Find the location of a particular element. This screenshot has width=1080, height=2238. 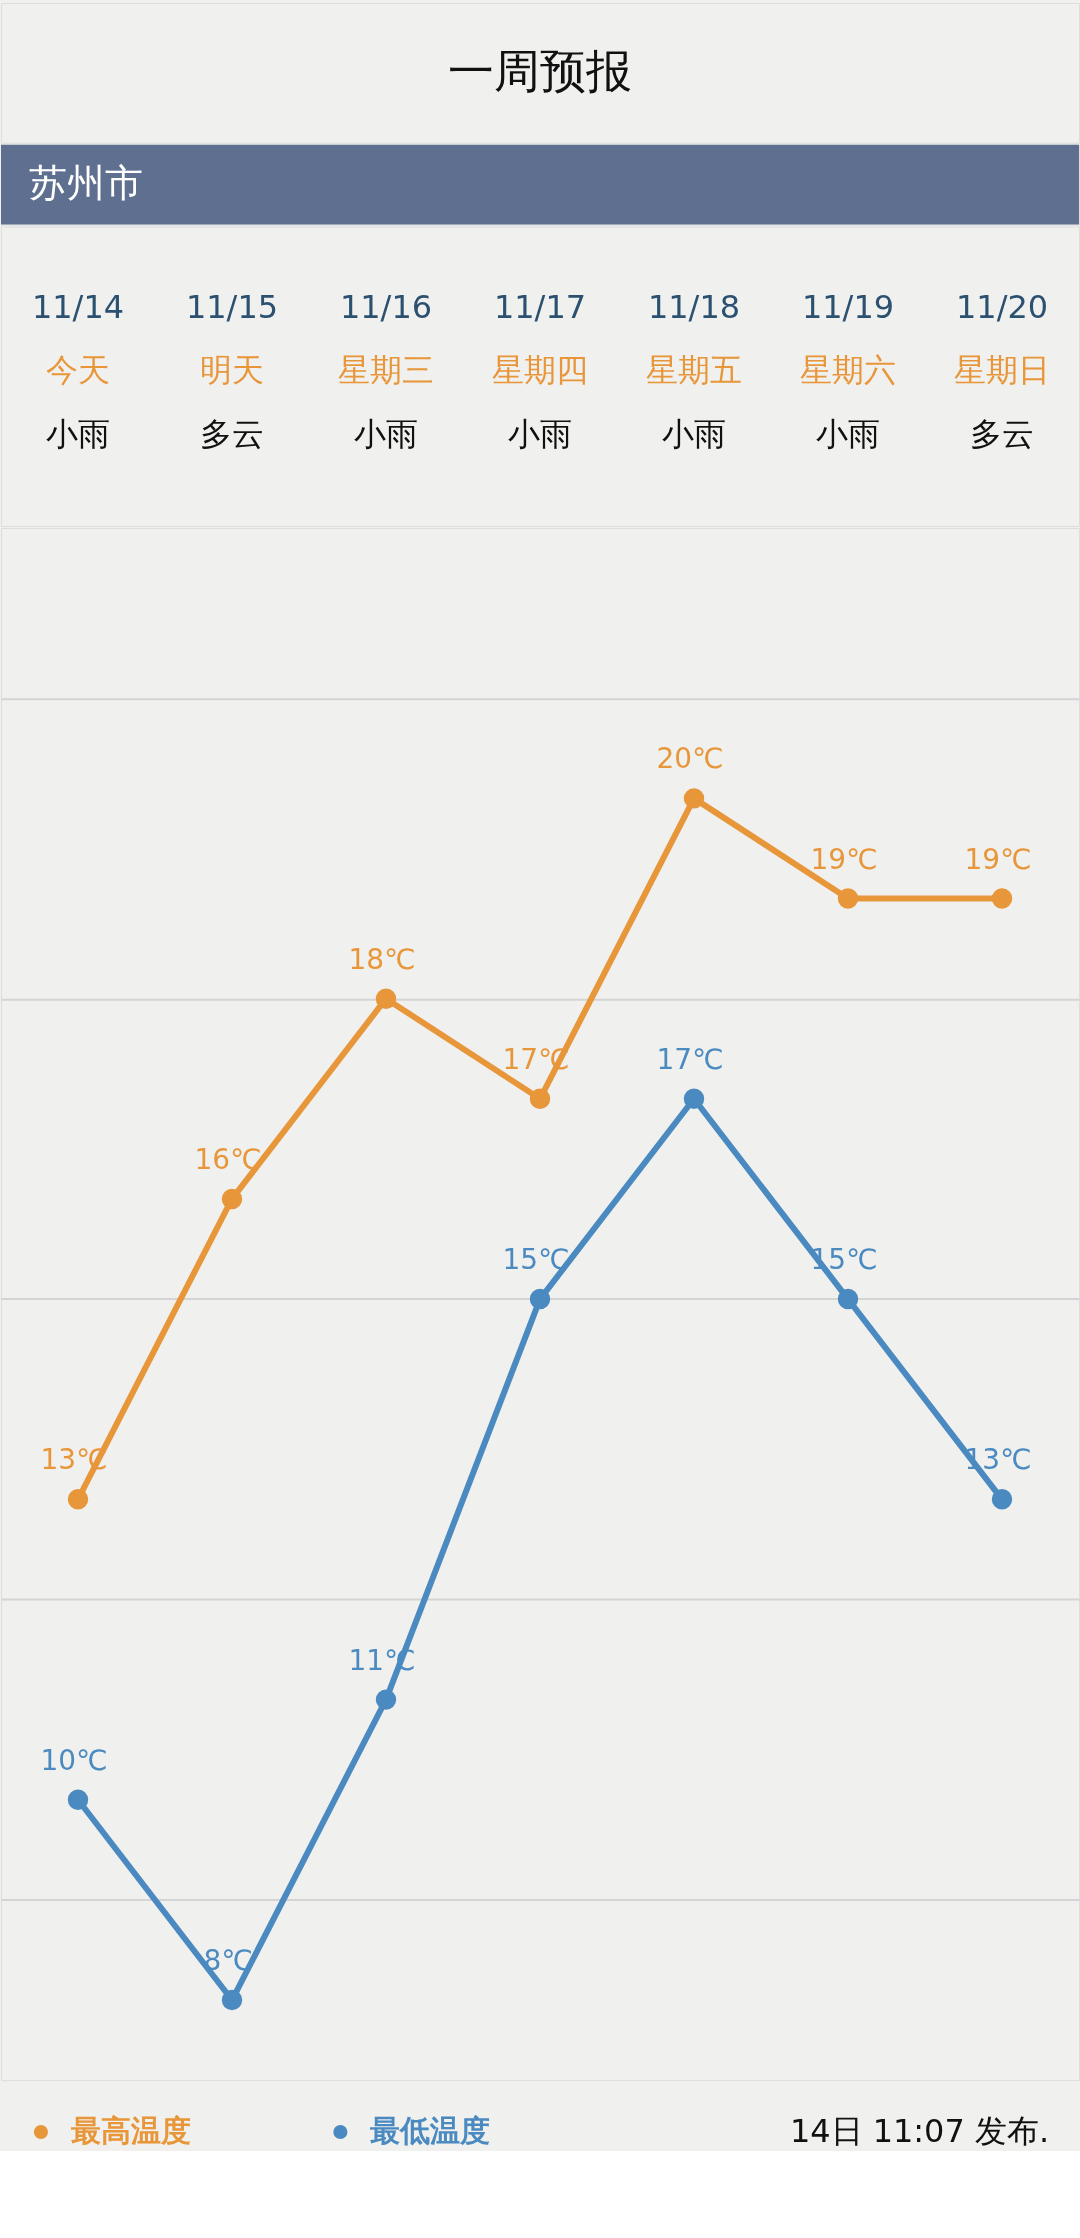

text: 今天 is located at coordinates (78, 370).